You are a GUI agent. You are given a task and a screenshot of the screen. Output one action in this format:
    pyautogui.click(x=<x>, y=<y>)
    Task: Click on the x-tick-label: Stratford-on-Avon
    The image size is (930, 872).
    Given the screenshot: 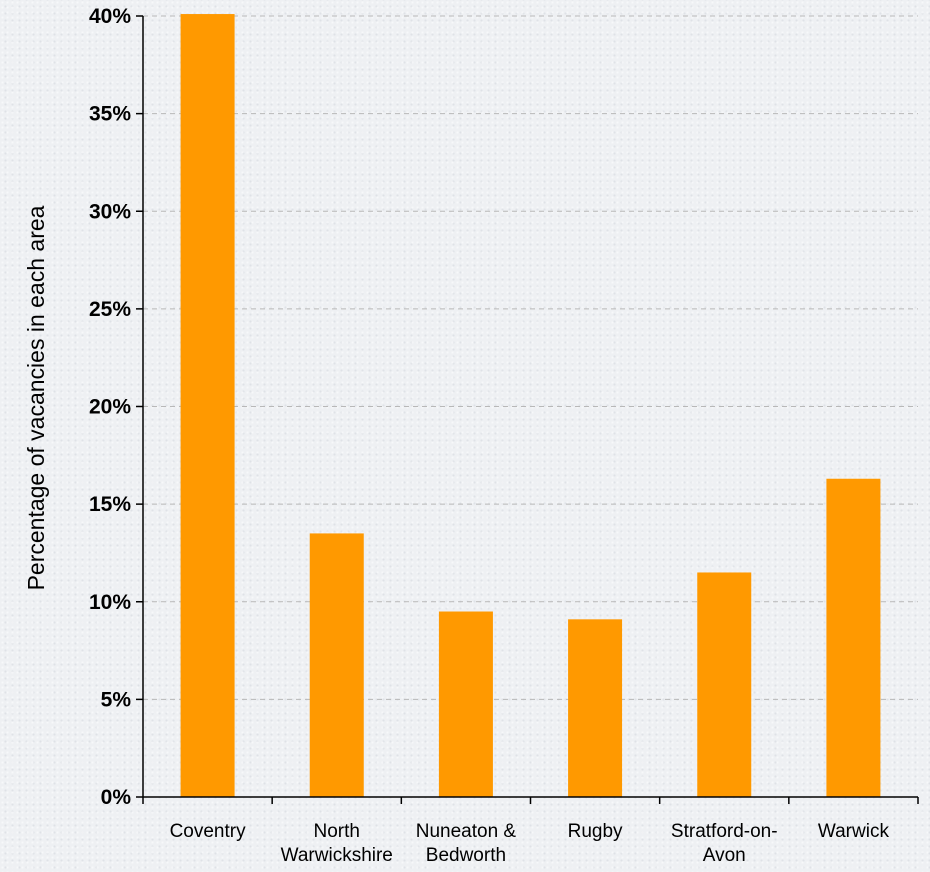 What is the action you would take?
    pyautogui.click(x=724, y=843)
    